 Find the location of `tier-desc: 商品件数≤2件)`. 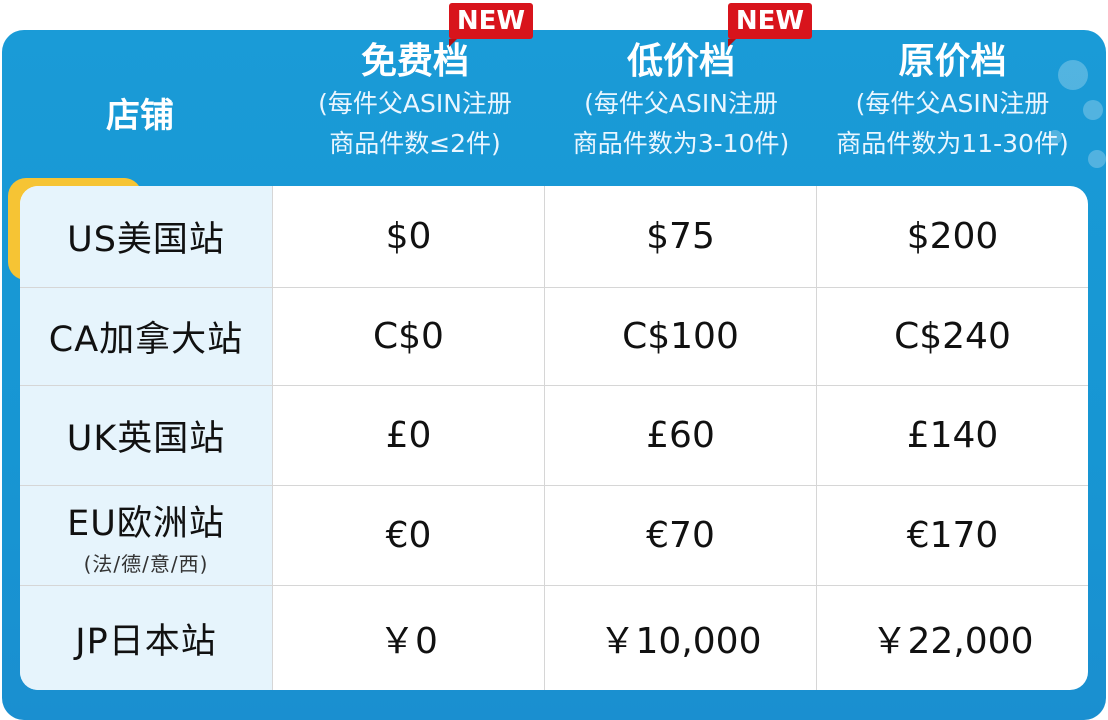

tier-desc: 商品件数≤2件) is located at coordinates (415, 143).